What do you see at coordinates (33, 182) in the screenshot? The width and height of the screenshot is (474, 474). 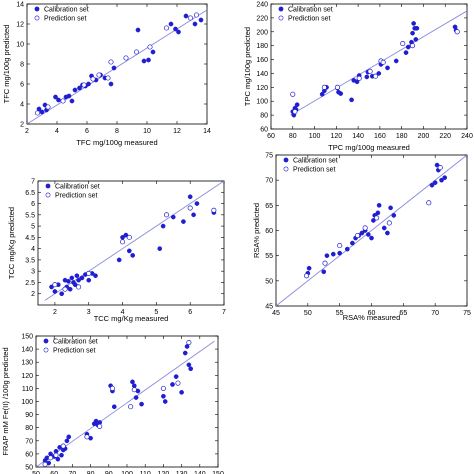 I see `y-tick-label: 7` at bounding box center [33, 182].